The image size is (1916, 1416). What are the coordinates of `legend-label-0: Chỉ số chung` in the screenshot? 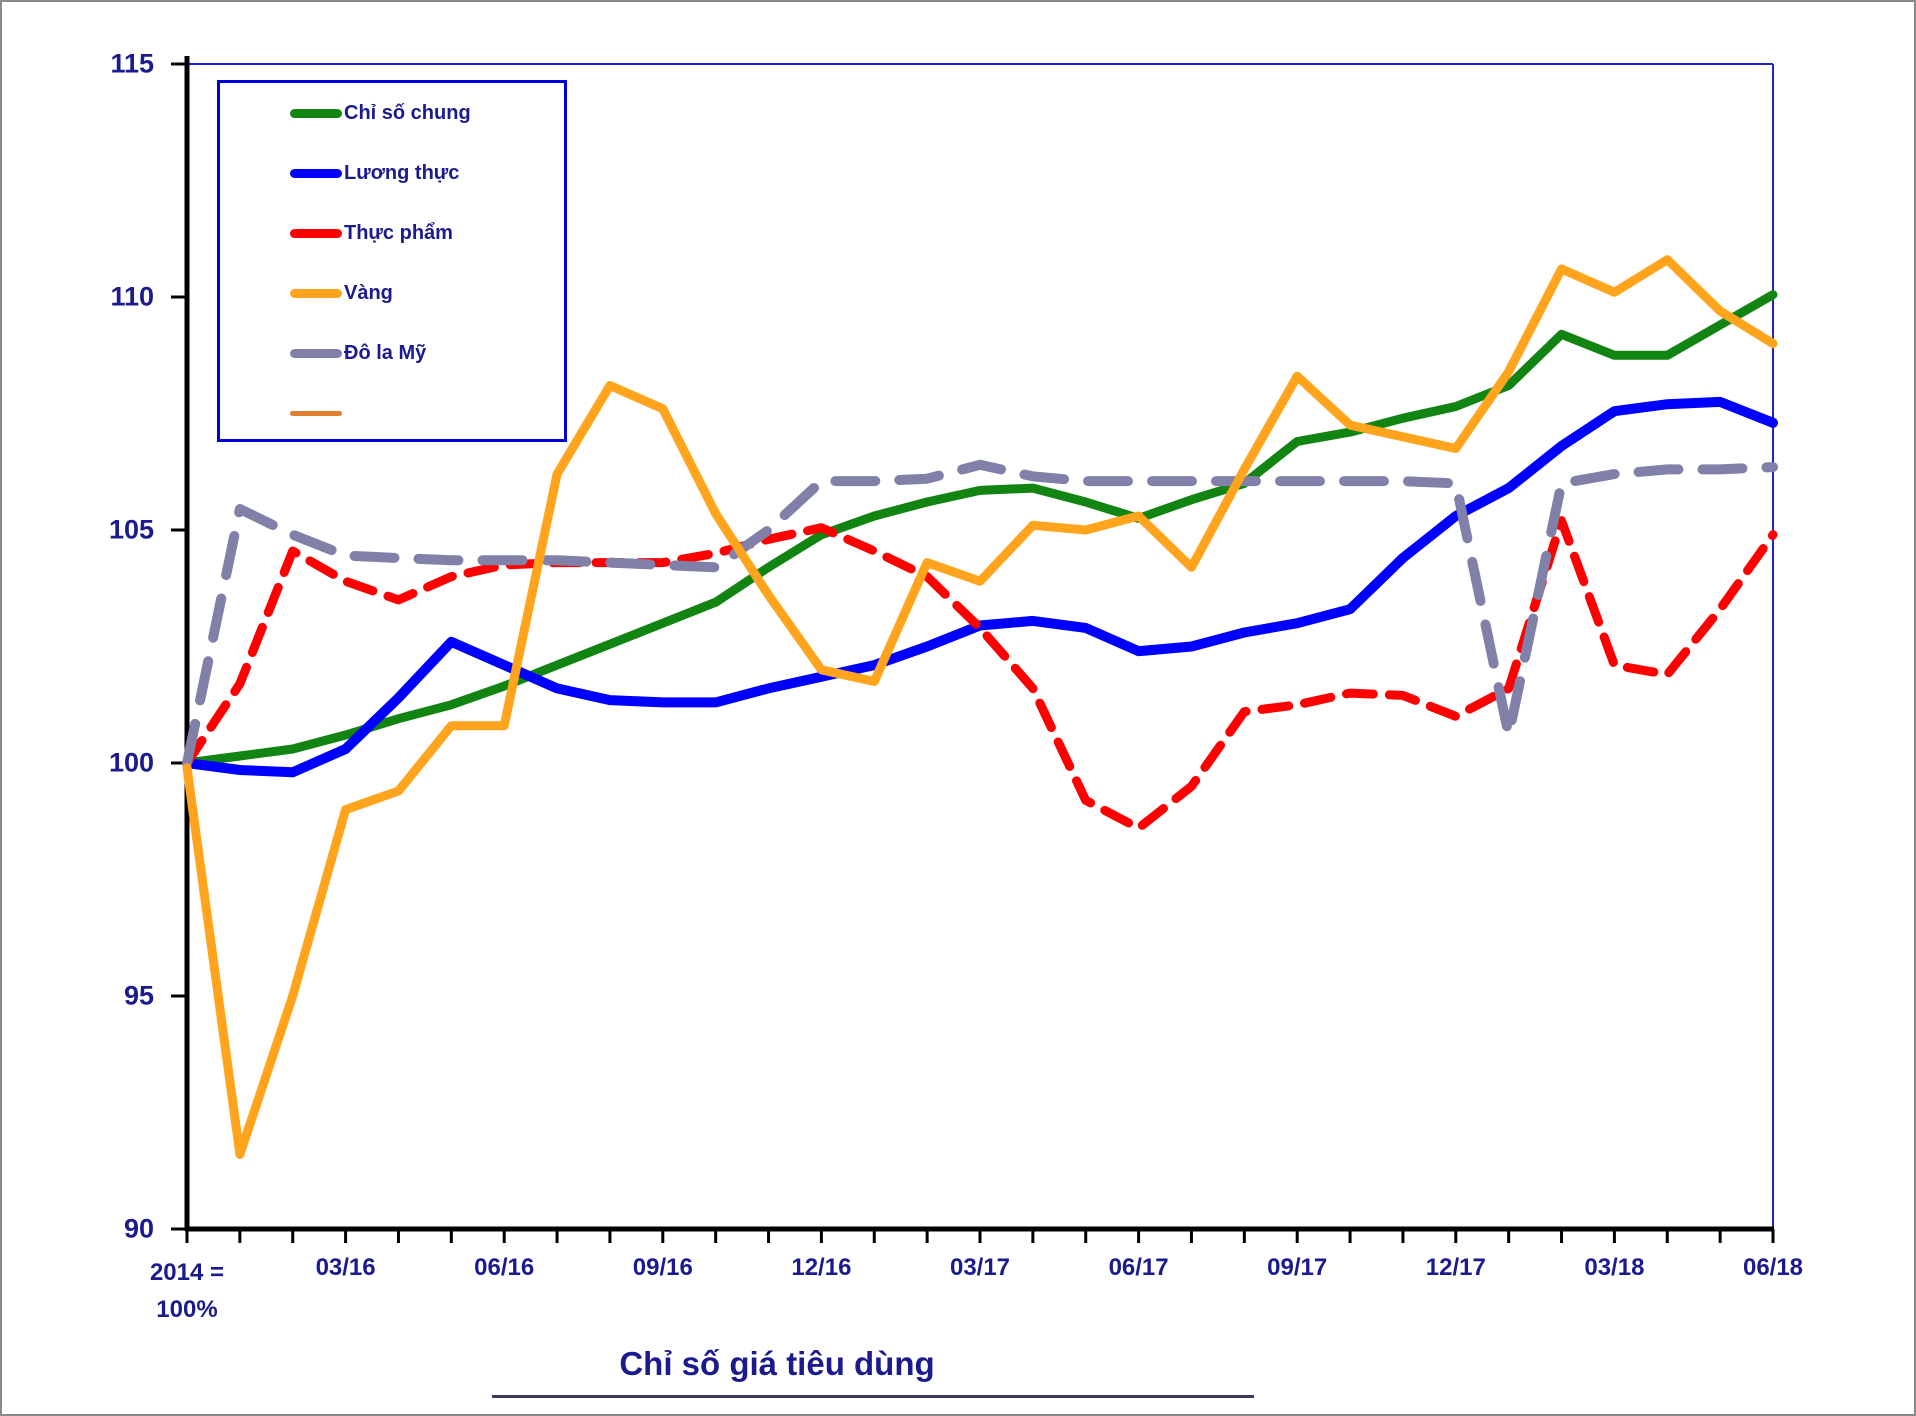 It's located at (407, 112).